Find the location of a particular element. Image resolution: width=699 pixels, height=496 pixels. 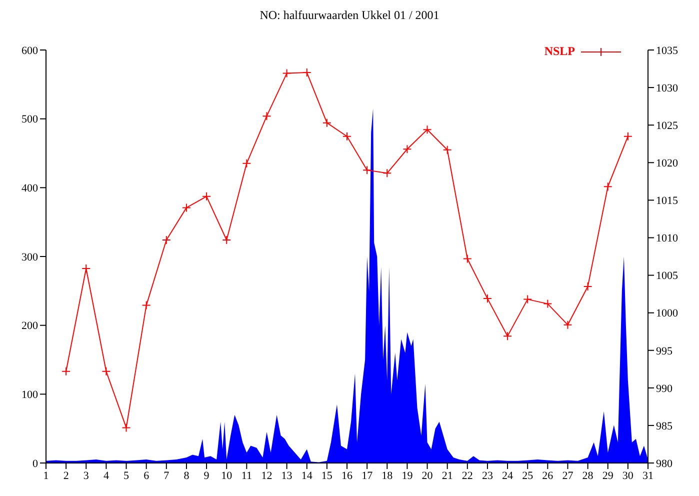

y2-tick-label: 1010 is located at coordinates (667, 238).